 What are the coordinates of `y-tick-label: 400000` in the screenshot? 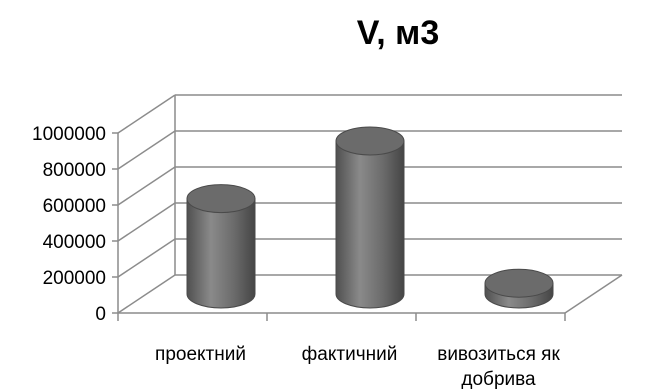 It's located at (74, 242).